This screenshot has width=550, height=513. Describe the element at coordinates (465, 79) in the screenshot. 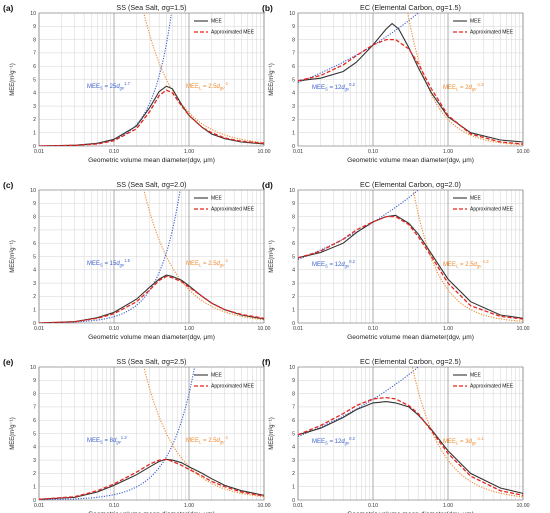

I see `mee-l-curve` at that location.